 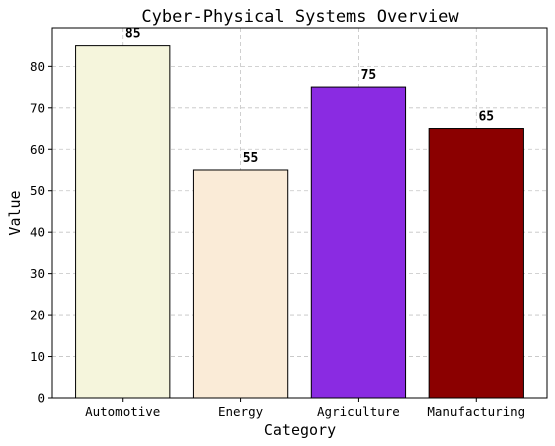 What do you see at coordinates (300, 17) in the screenshot?
I see `chart-title: Cyber-Physical Systems Overview` at bounding box center [300, 17].